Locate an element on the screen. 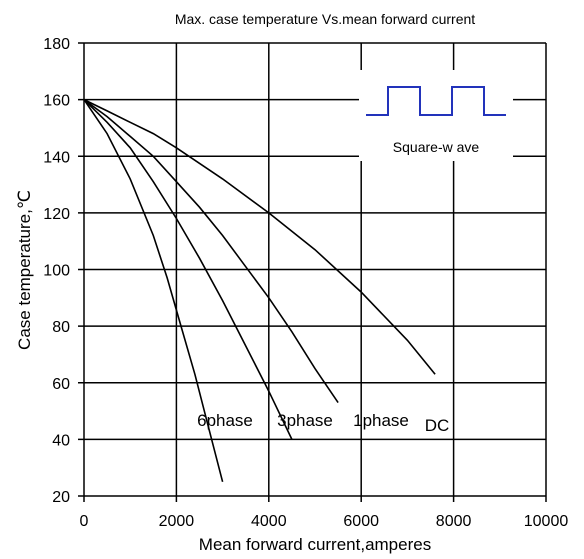  inset-label: Square-w ave is located at coordinates (436, 147).